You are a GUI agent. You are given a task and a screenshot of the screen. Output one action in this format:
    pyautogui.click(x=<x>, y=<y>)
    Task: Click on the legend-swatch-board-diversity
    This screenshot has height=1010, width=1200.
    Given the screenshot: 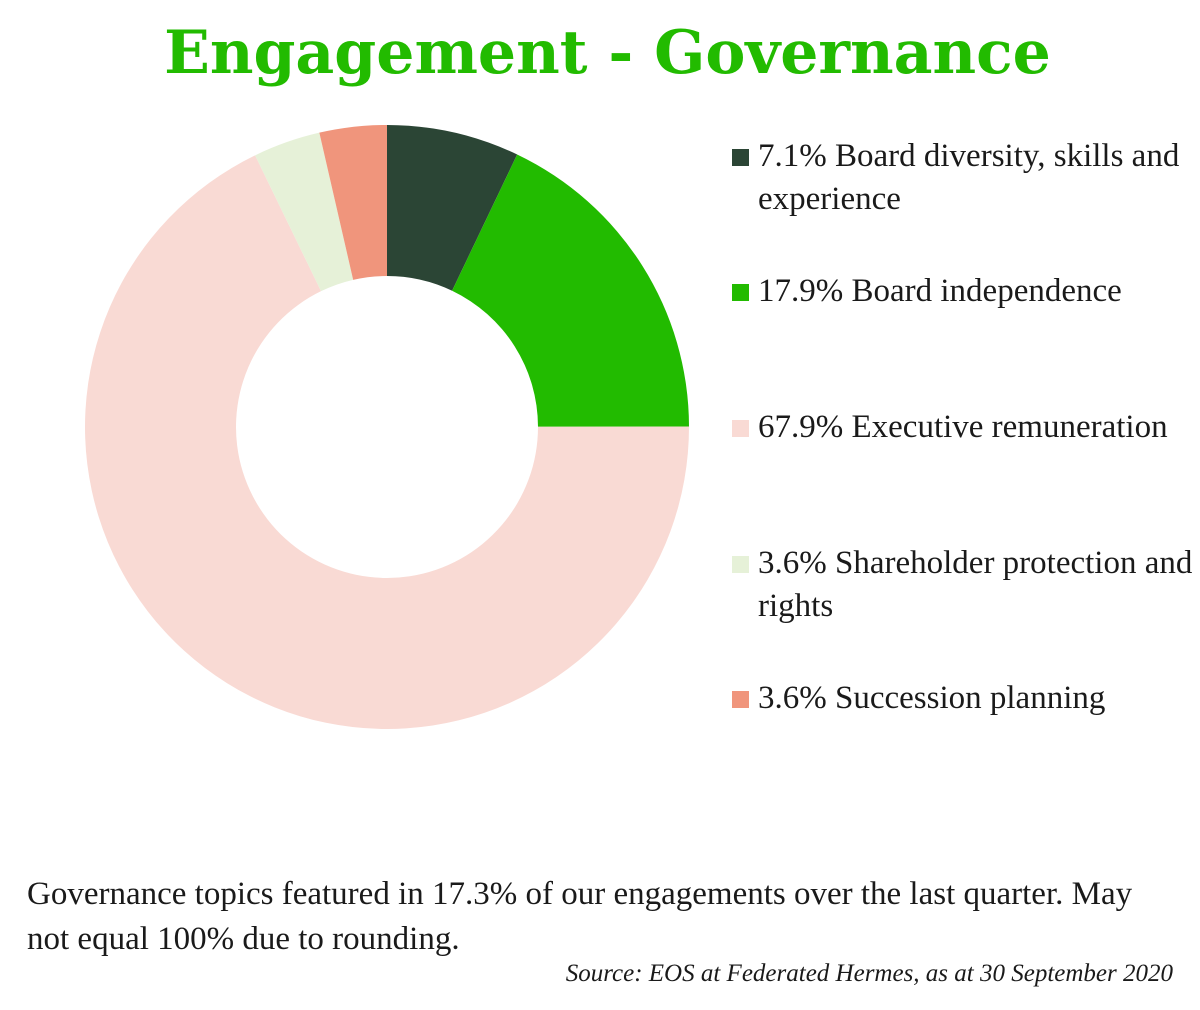 What is the action you would take?
    pyautogui.click(x=740, y=157)
    